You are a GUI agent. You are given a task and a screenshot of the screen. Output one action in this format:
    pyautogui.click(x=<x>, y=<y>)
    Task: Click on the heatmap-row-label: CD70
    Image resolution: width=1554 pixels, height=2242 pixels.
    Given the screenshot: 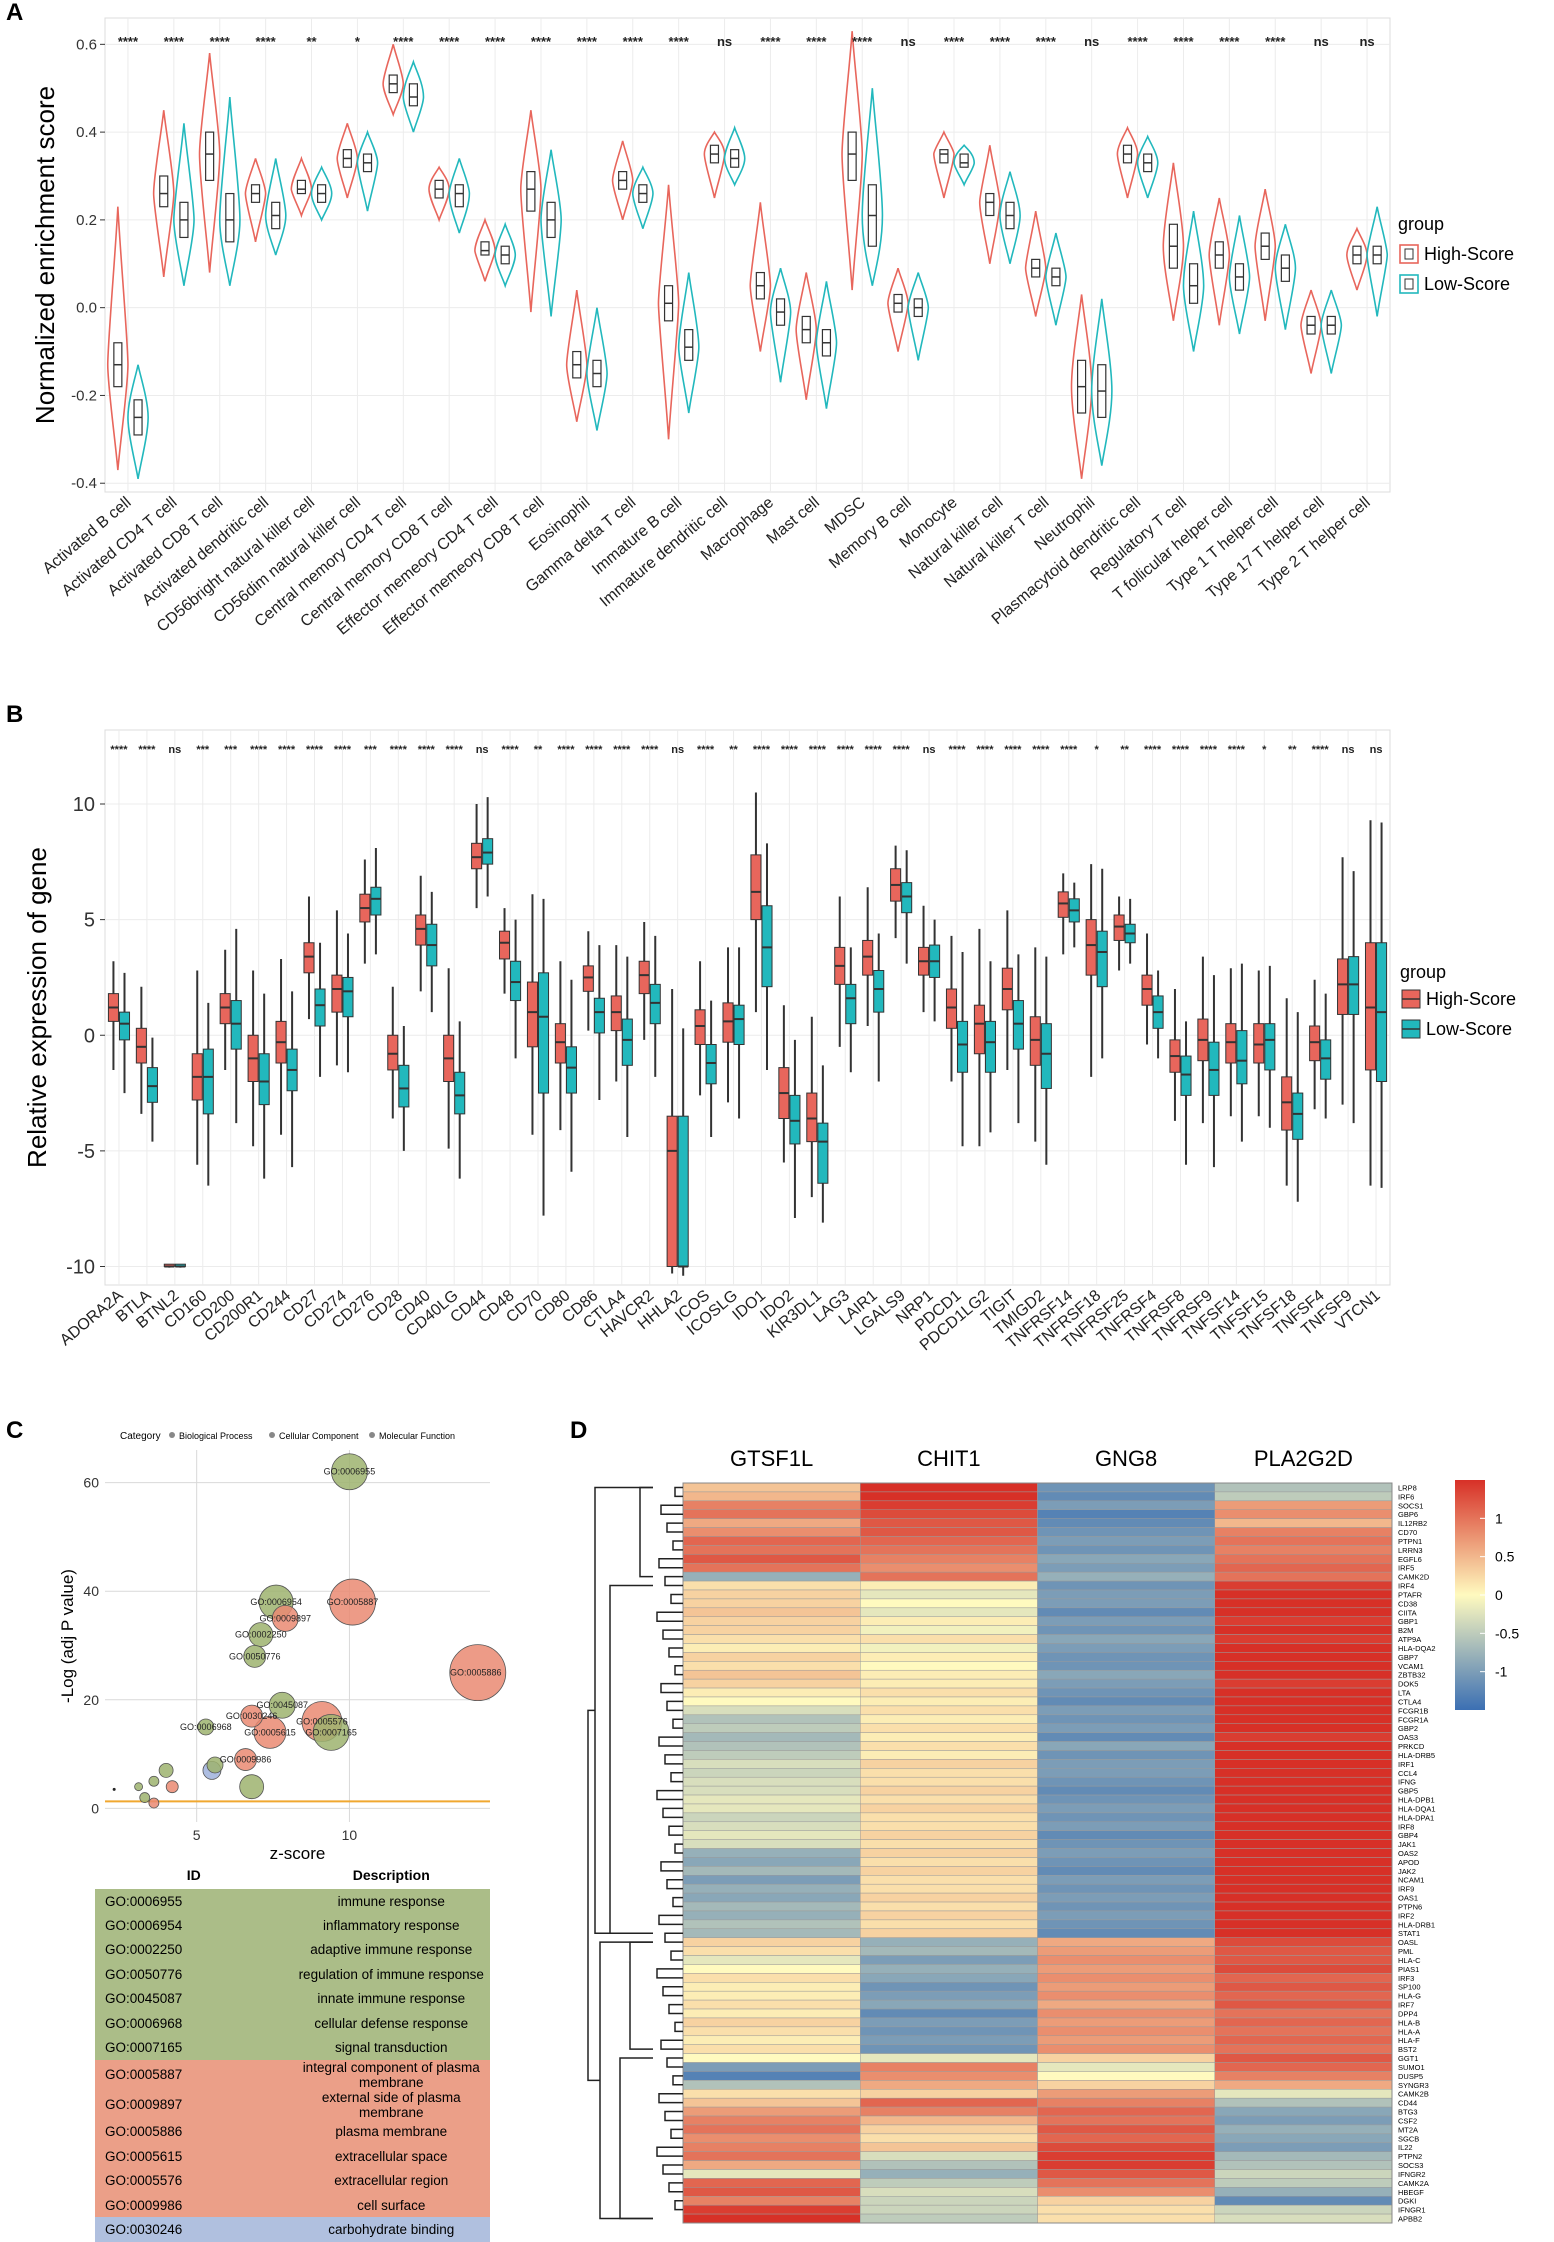 What is the action you would take?
    pyautogui.click(x=1407, y=1532)
    